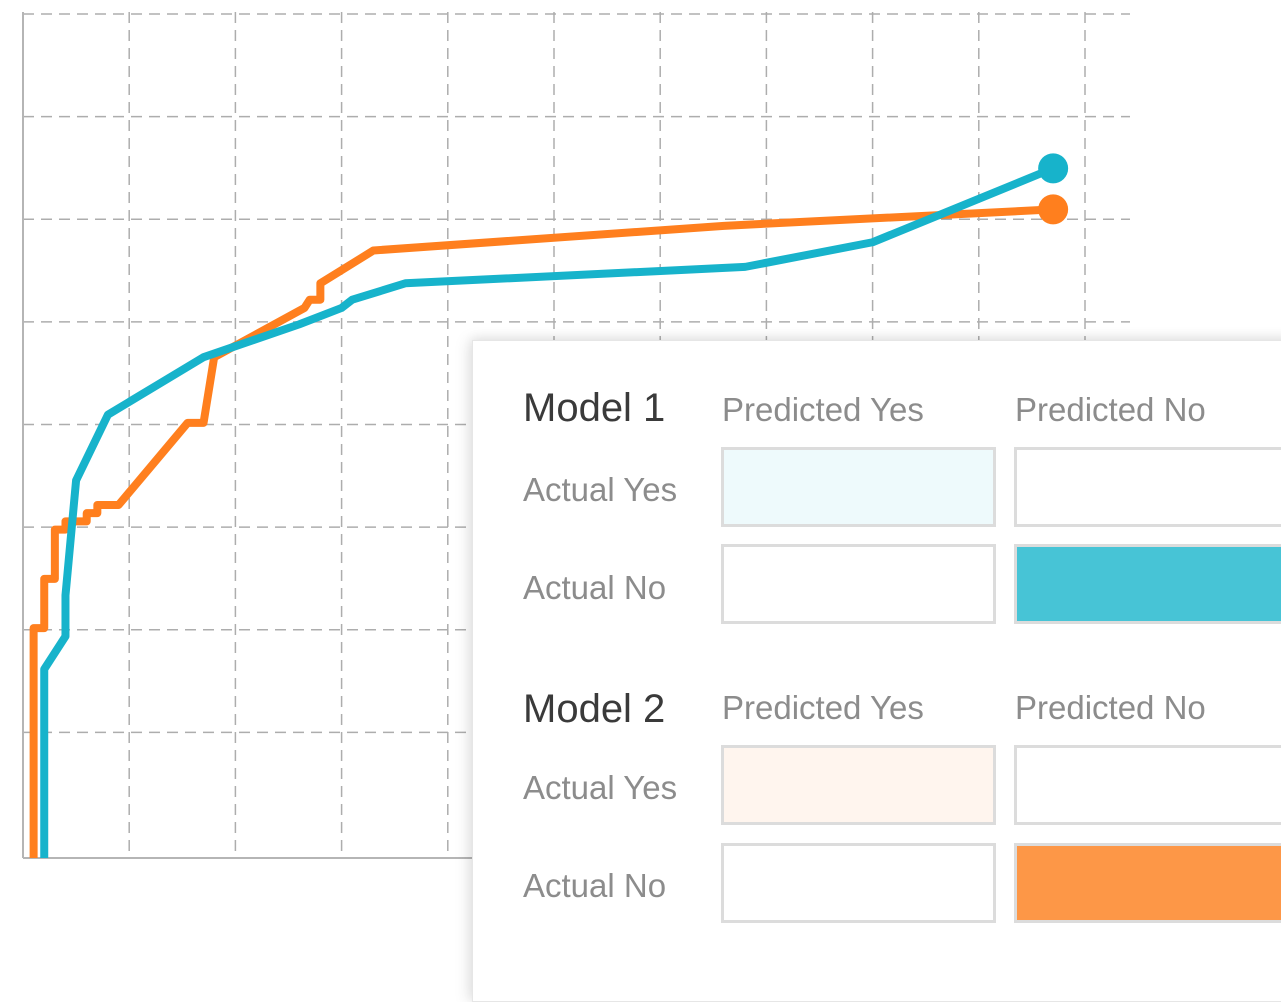  I want to click on model-2-col-predicted-yes: Predicted Yes, so click(823, 707).